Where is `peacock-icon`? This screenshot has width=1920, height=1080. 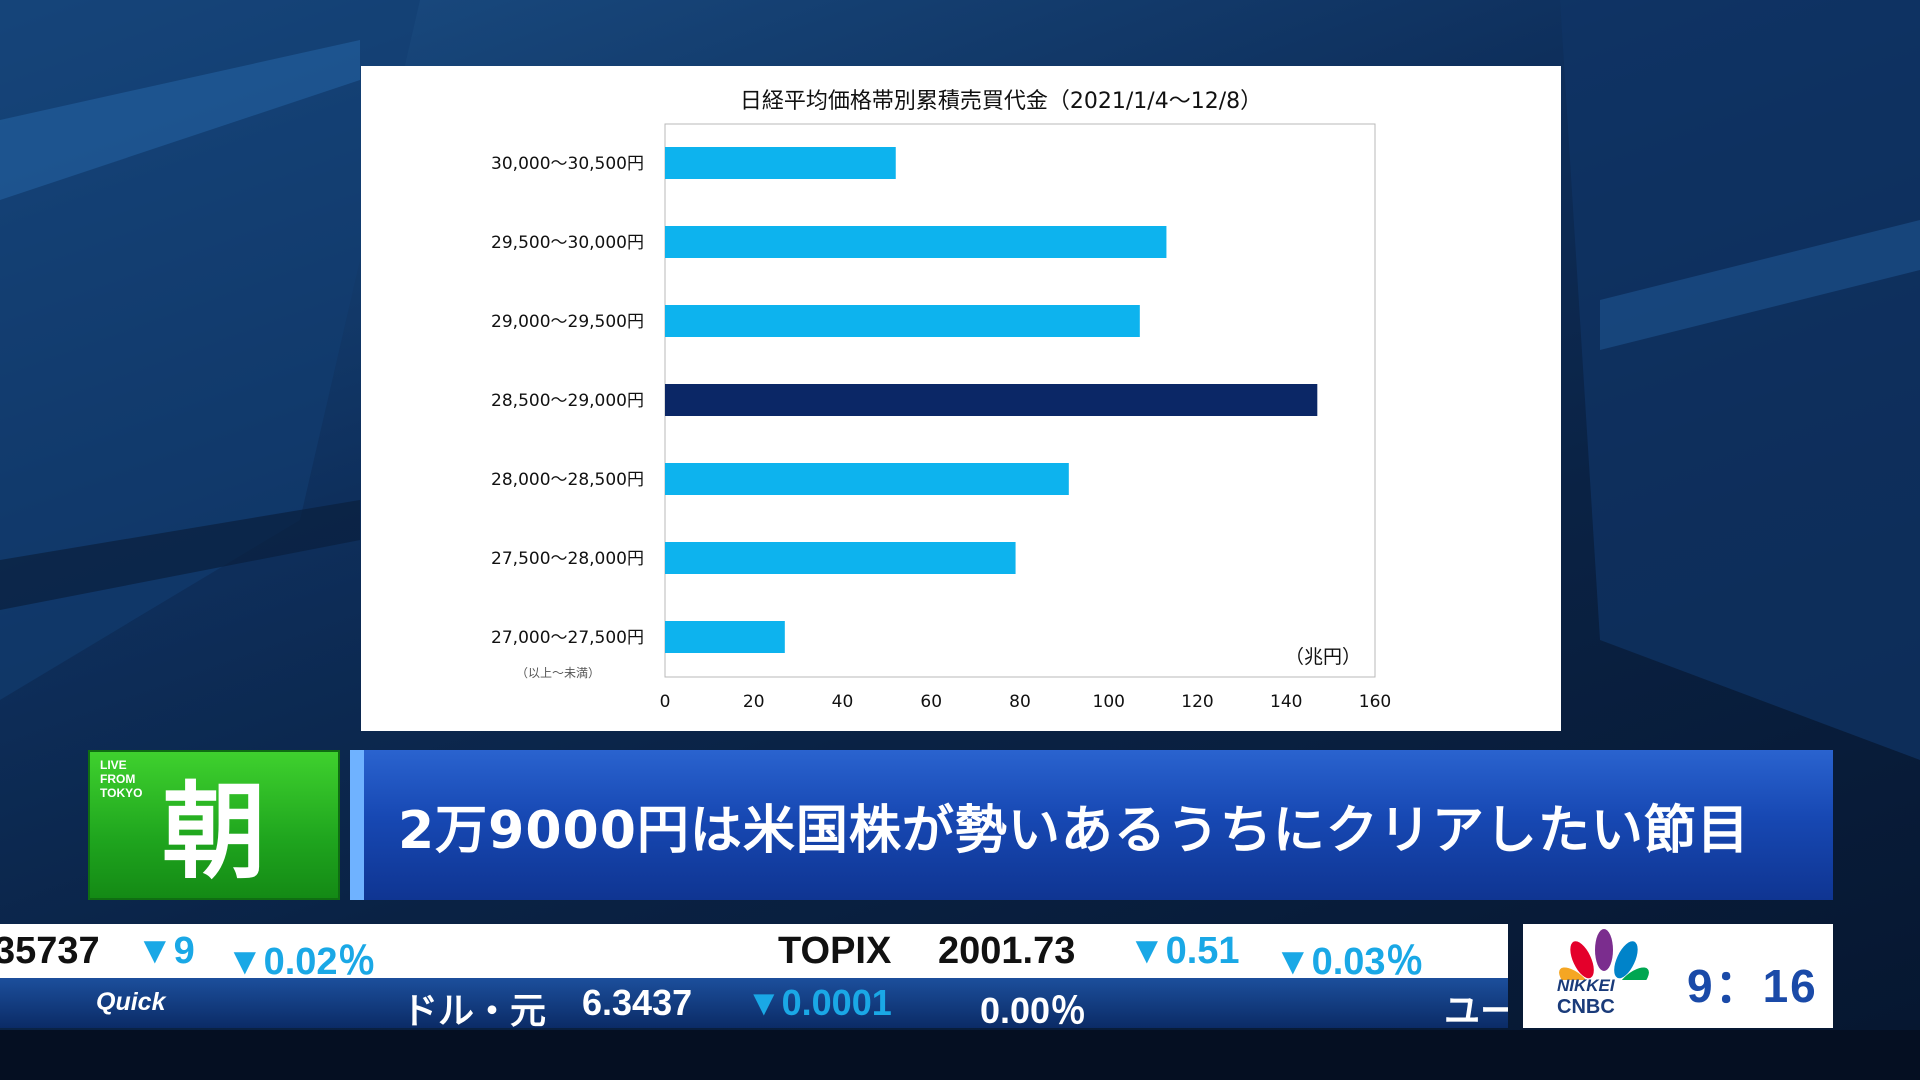 peacock-icon is located at coordinates (1604, 954).